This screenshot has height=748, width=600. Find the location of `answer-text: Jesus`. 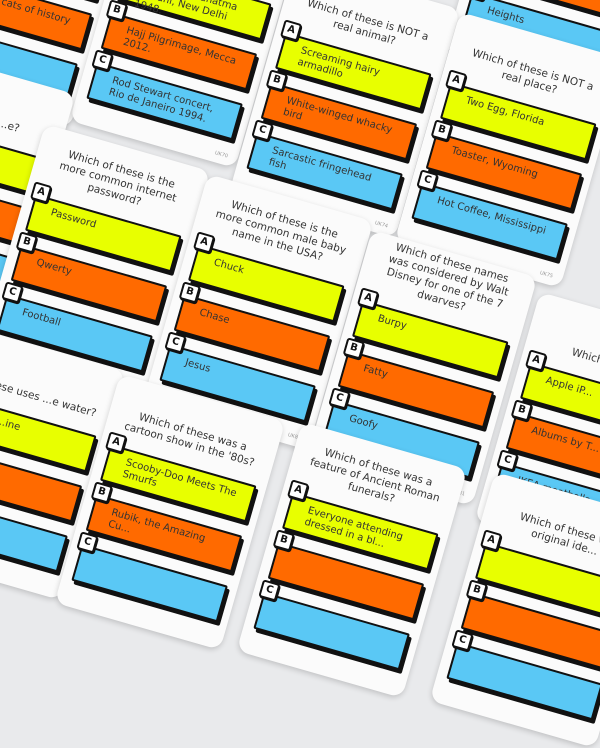

answer-text: Jesus is located at coordinates (198, 366).